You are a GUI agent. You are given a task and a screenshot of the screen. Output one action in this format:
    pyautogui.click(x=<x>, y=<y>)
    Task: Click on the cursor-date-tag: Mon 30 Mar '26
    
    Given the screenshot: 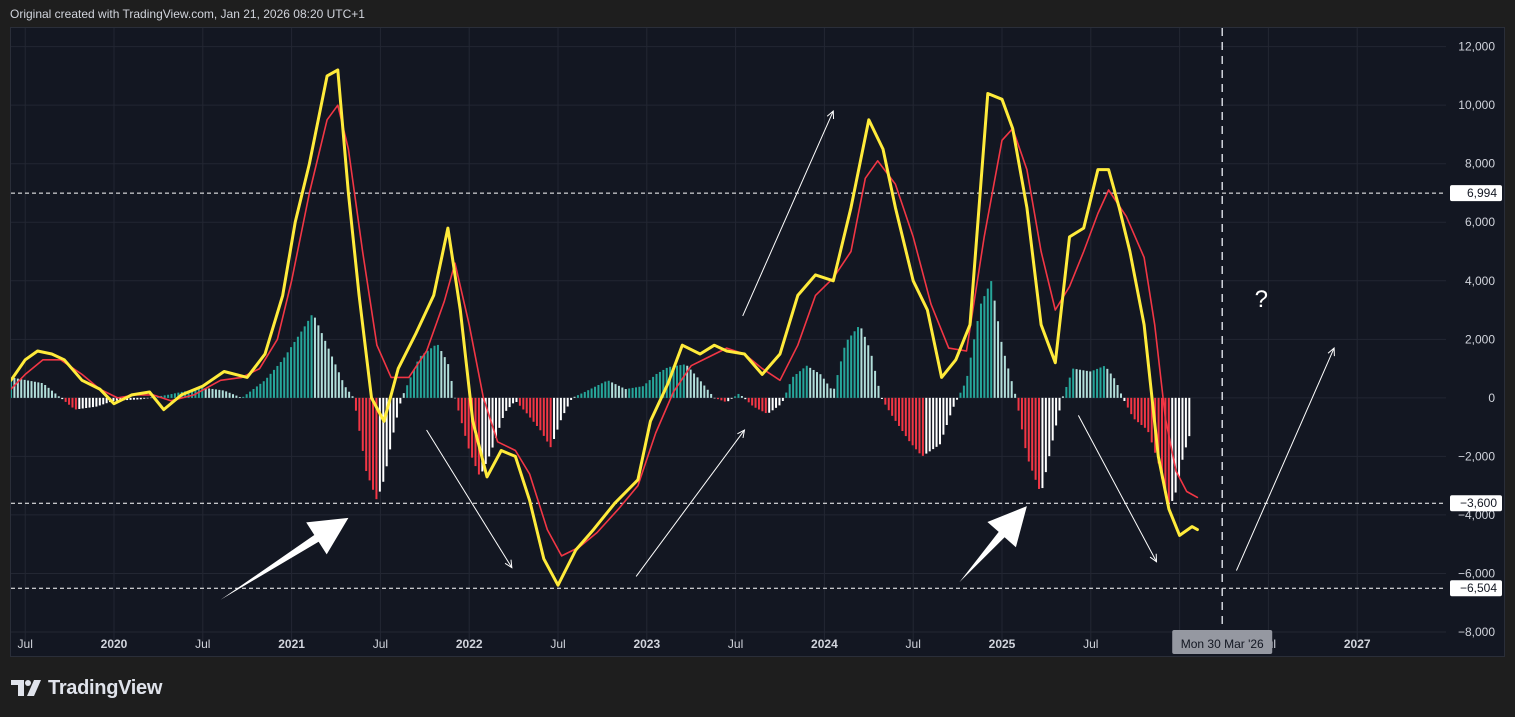 What is the action you would take?
    pyautogui.click(x=1222, y=642)
    